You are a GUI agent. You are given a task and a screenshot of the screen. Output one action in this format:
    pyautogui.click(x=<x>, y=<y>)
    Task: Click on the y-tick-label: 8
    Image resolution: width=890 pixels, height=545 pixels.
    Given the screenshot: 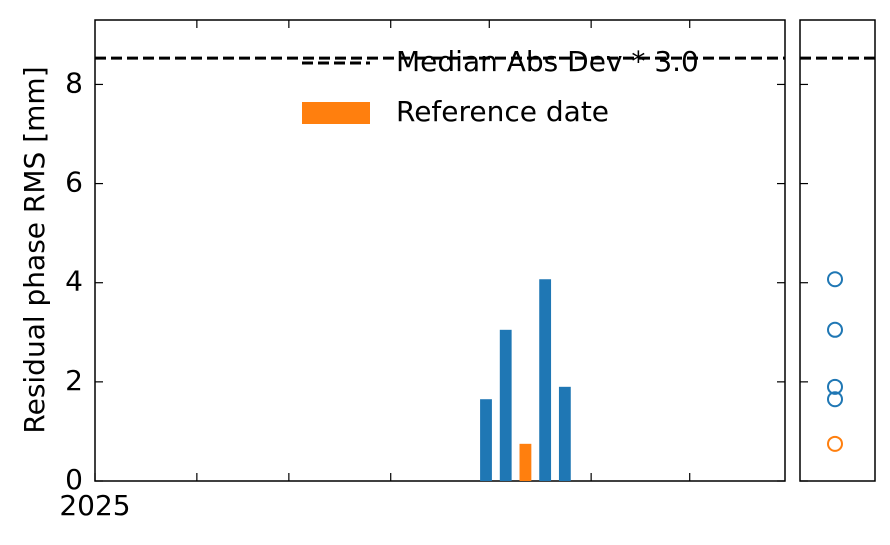 What is the action you would take?
    pyautogui.click(x=74, y=82)
    